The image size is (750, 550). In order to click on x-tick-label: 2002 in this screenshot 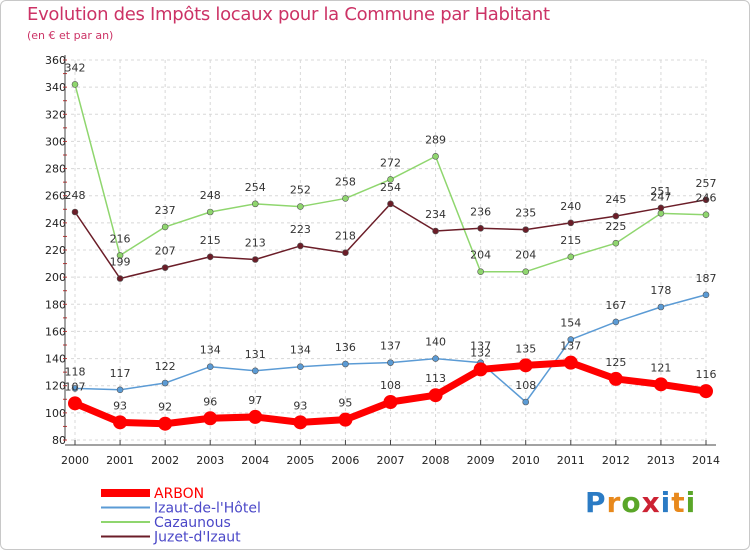, I will do `click(165, 460)`.